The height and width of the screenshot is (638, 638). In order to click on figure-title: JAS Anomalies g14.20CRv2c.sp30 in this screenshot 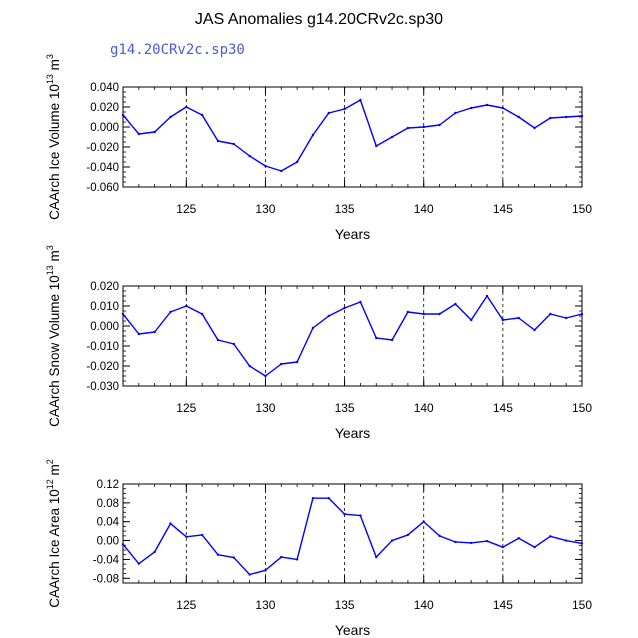, I will do `click(319, 19)`.